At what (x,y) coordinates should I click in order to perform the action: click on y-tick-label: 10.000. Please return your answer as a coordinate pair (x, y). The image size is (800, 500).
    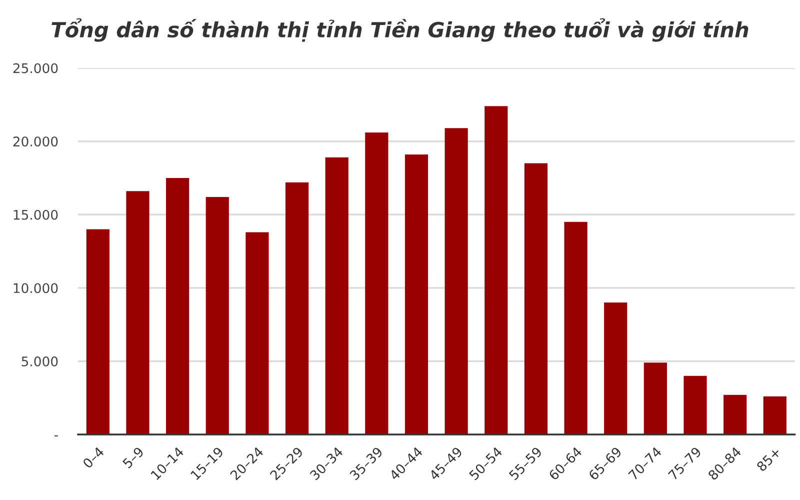
    Looking at the image, I should click on (36, 288).